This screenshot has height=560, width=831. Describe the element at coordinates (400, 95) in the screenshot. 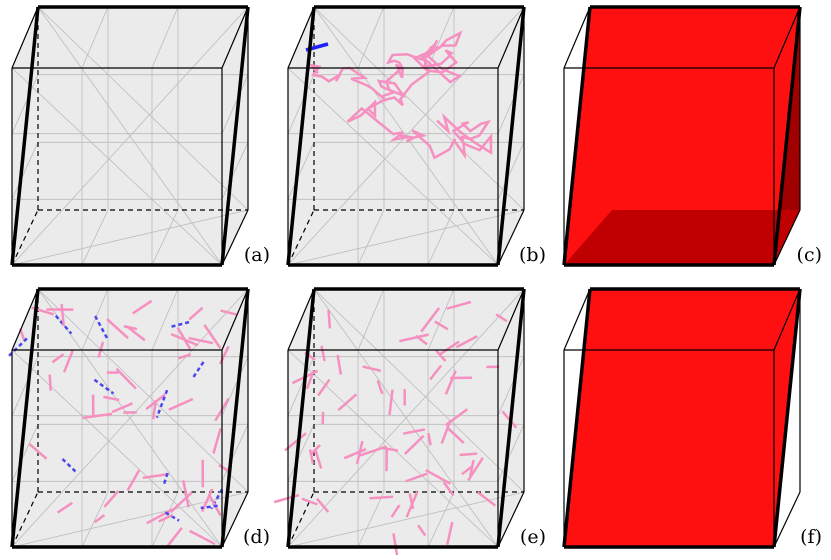

I see `defect-loop` at that location.